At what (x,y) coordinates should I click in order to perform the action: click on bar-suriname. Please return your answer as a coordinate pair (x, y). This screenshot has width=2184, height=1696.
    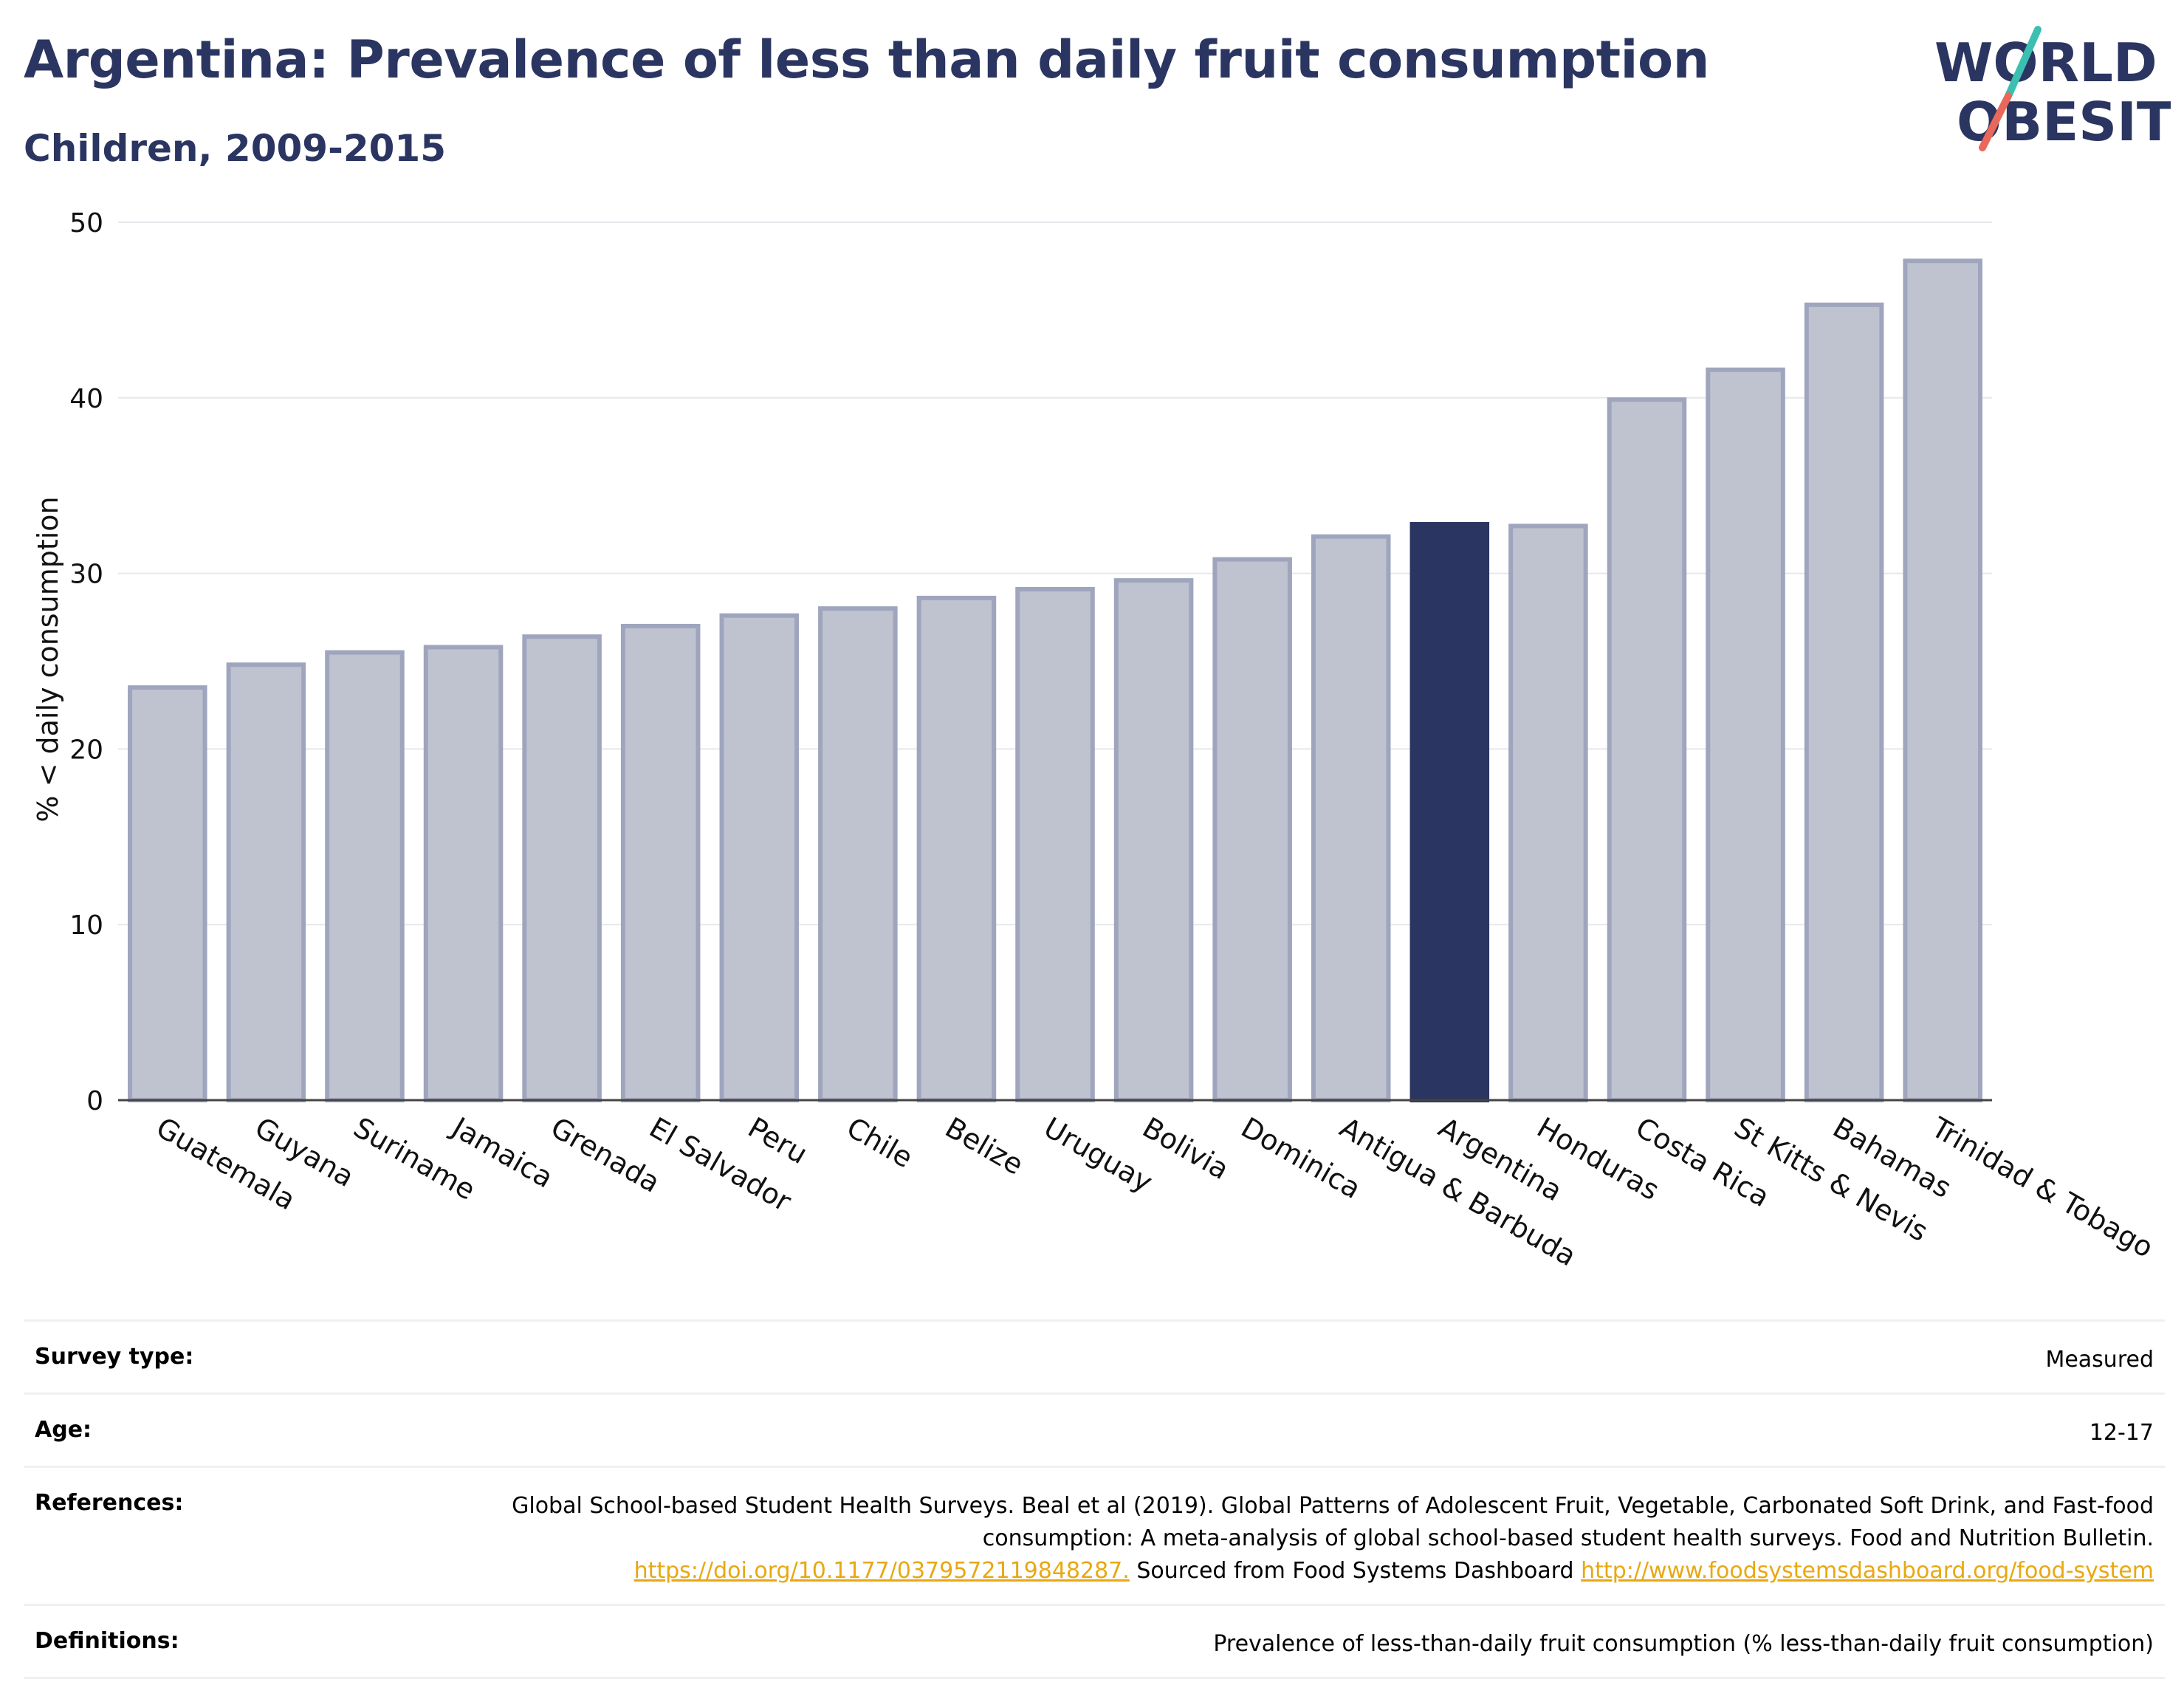
    Looking at the image, I should click on (365, 876).